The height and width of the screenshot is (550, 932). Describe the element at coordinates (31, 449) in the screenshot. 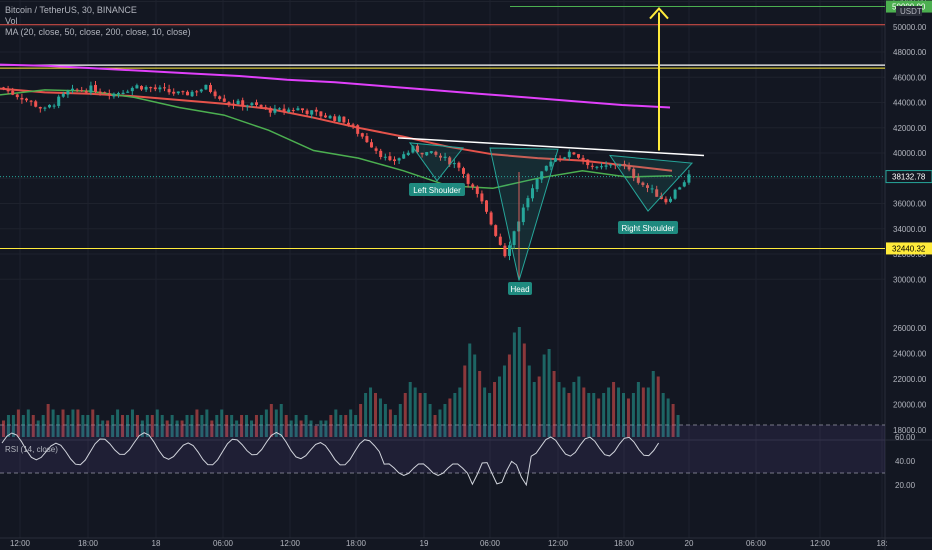

I see `rsi-label: RSI (14, close)` at that location.